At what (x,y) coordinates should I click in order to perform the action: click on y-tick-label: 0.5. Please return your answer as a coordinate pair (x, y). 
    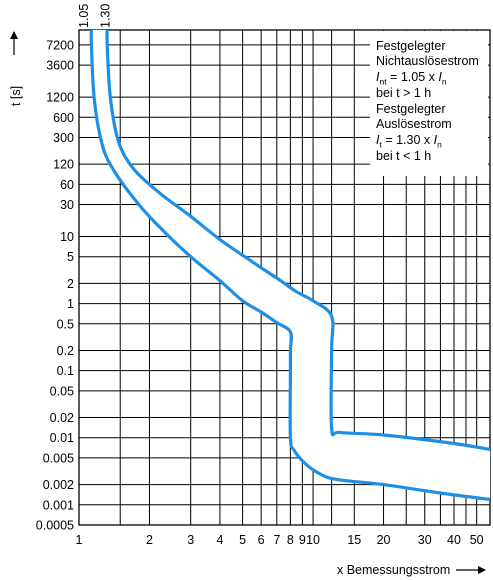
    Looking at the image, I should click on (65, 324).